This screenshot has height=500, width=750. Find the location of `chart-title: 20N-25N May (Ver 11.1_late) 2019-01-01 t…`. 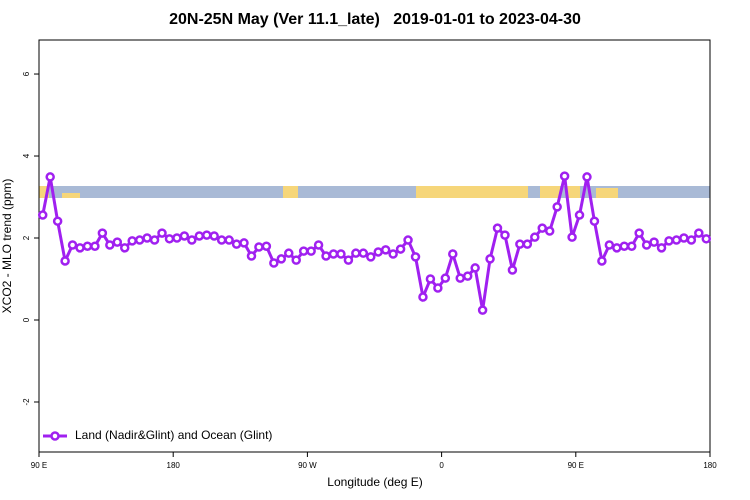

chart-title: 20N-25N May (Ver 11.1_late) 2019-01-01 t… is located at coordinates (375, 19).